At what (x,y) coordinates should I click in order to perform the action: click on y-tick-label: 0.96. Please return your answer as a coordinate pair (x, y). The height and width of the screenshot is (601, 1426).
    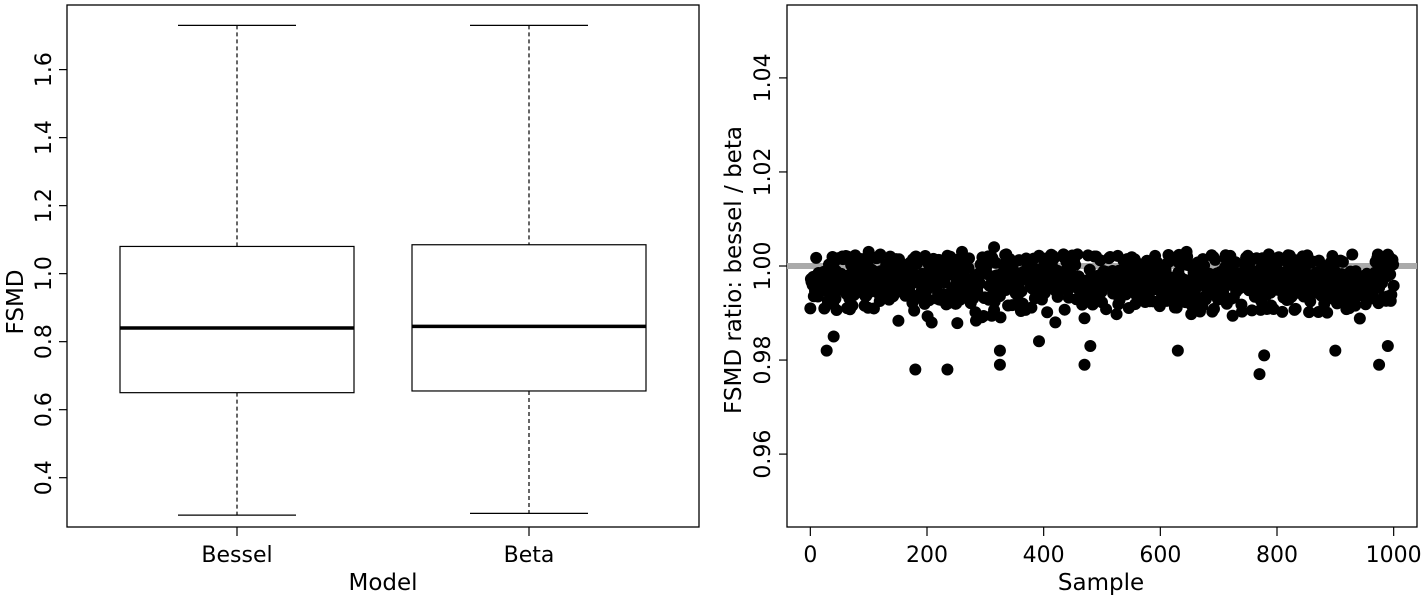
    Looking at the image, I should click on (763, 454).